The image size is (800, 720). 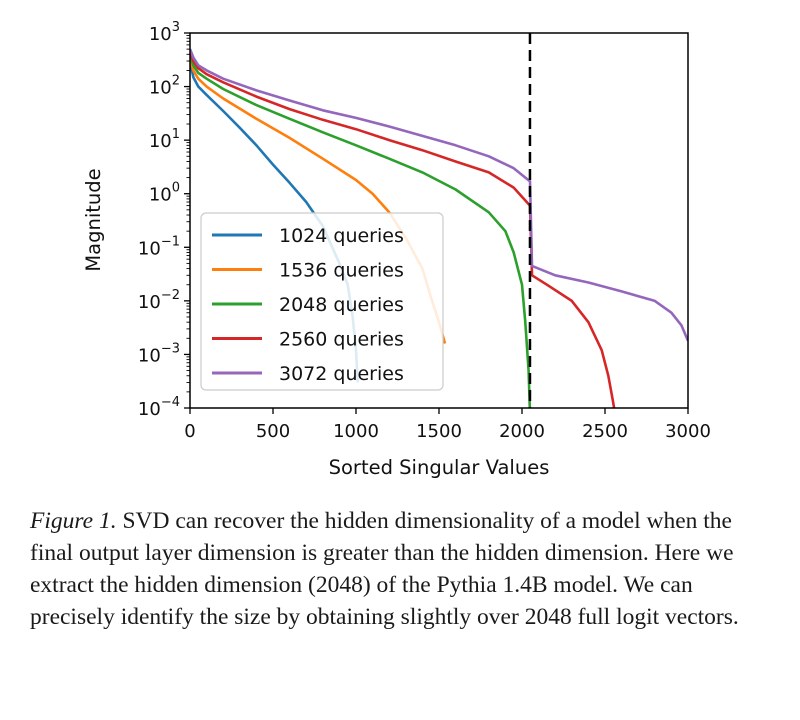 I want to click on y-axis-label: Magnitude, so click(x=93, y=219).